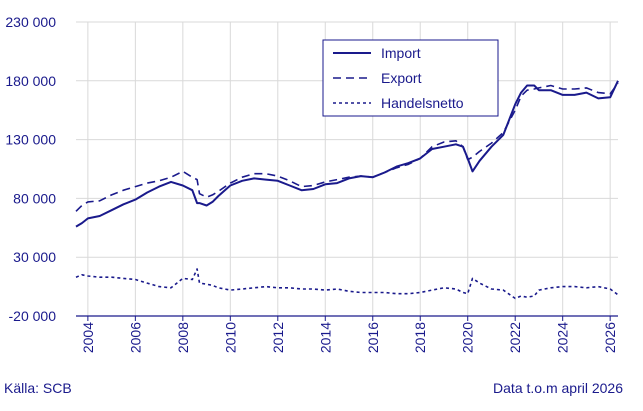 The image size is (643, 411). I want to click on y-tick-label: -20 000, so click(33, 316).